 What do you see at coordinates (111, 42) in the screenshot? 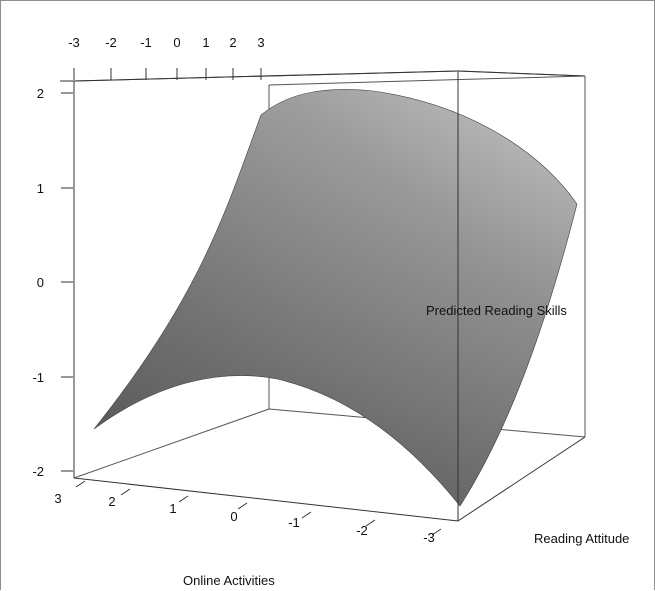
I see `top-axis-tick-label: -2` at bounding box center [111, 42].